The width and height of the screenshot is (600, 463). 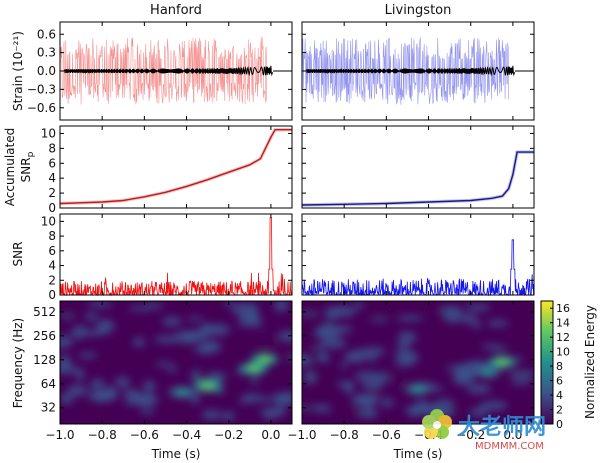 I want to click on acc-frame-hanford, so click(x=176, y=167).